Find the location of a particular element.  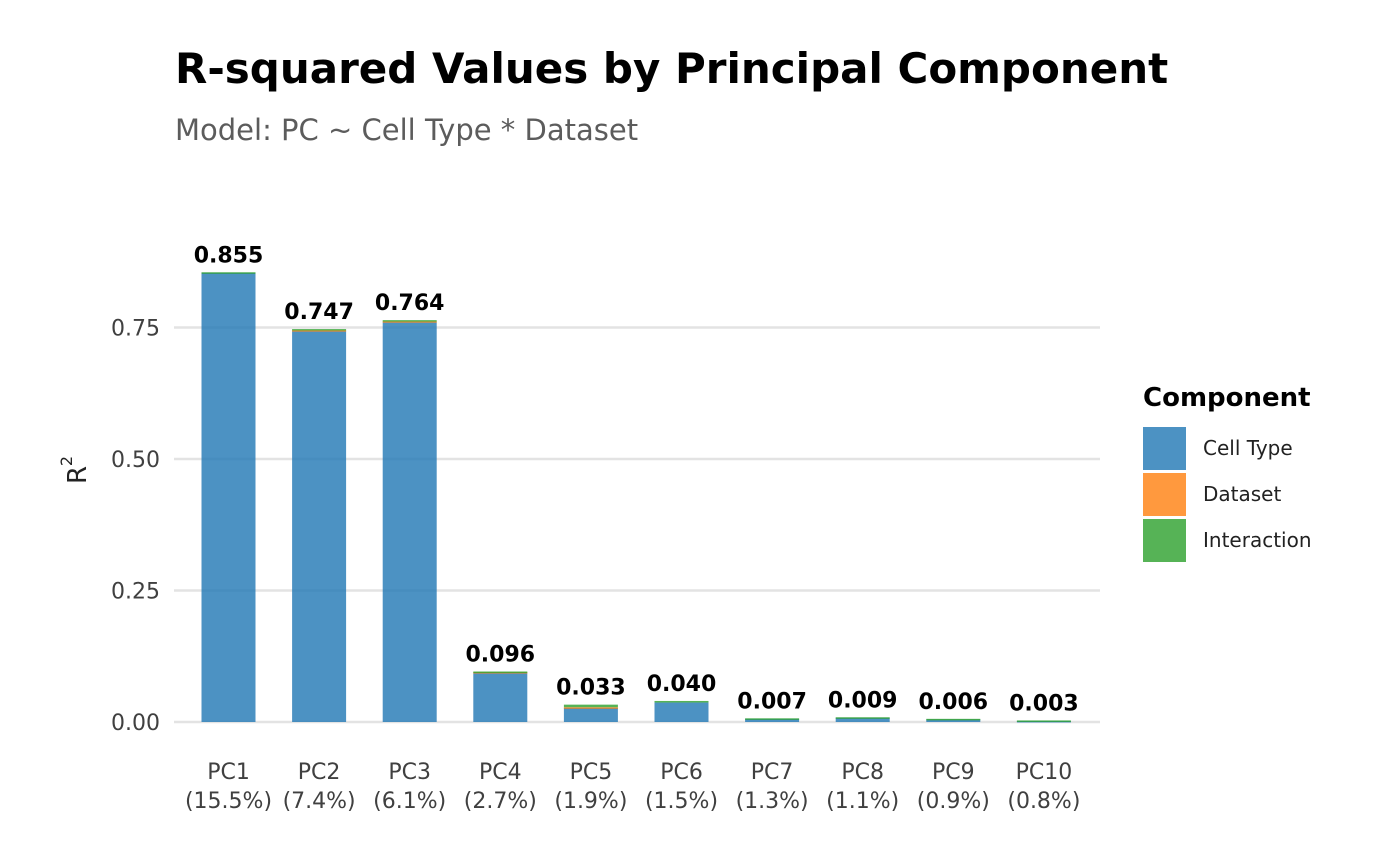

x-tick-label: PC3 is located at coordinates (409, 772).